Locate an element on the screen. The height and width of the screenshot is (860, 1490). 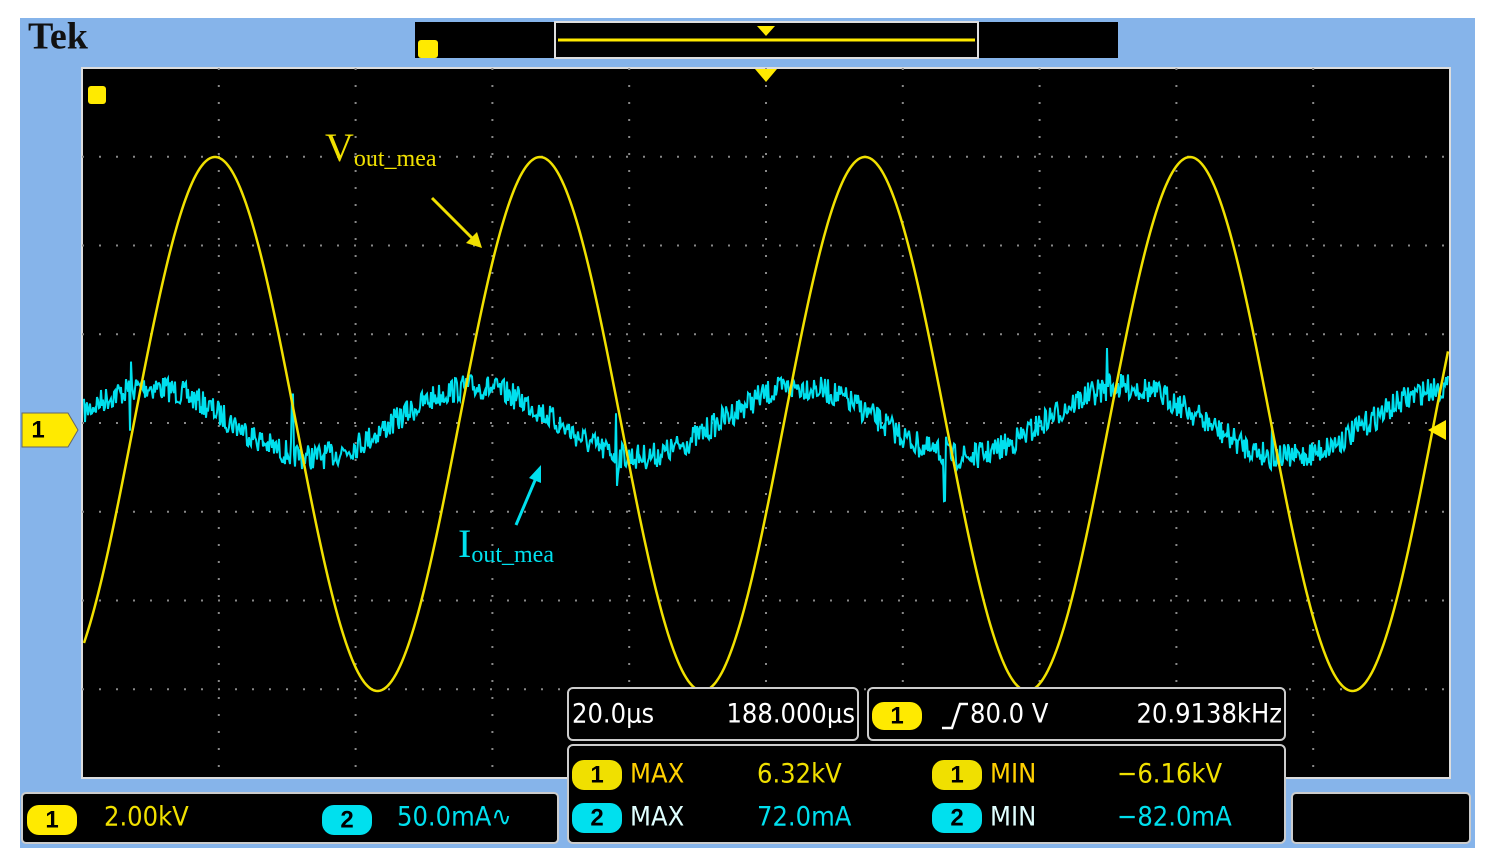
record-window is located at coordinates (766, 40).